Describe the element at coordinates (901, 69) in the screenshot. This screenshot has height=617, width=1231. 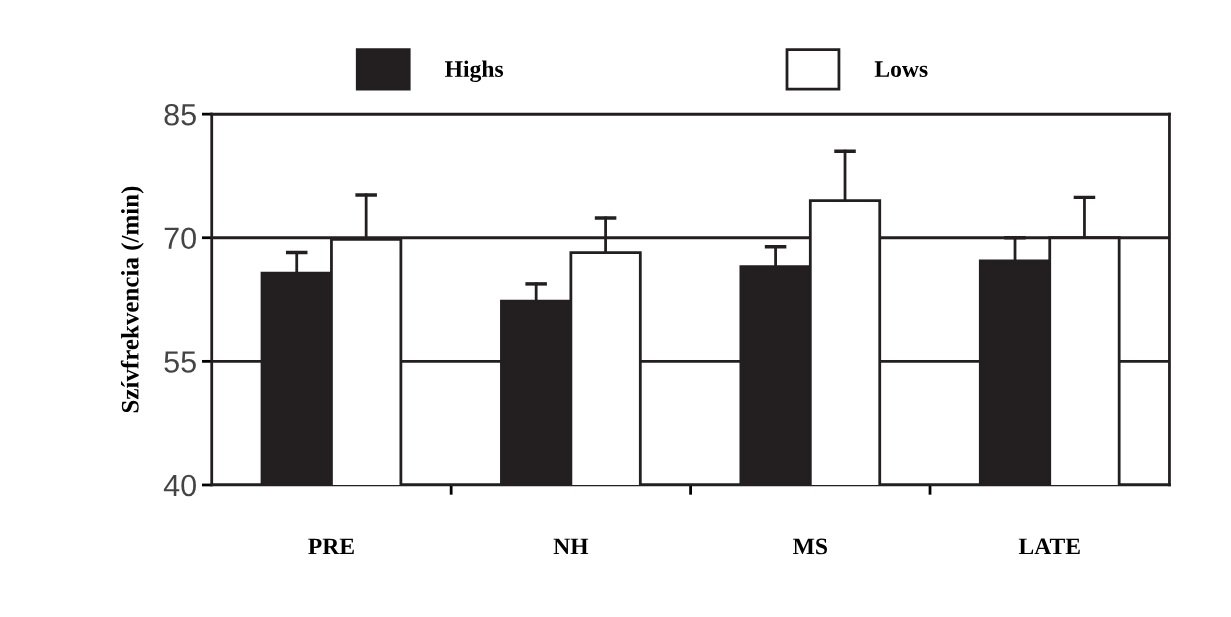
I see `legend-label: Lows` at that location.